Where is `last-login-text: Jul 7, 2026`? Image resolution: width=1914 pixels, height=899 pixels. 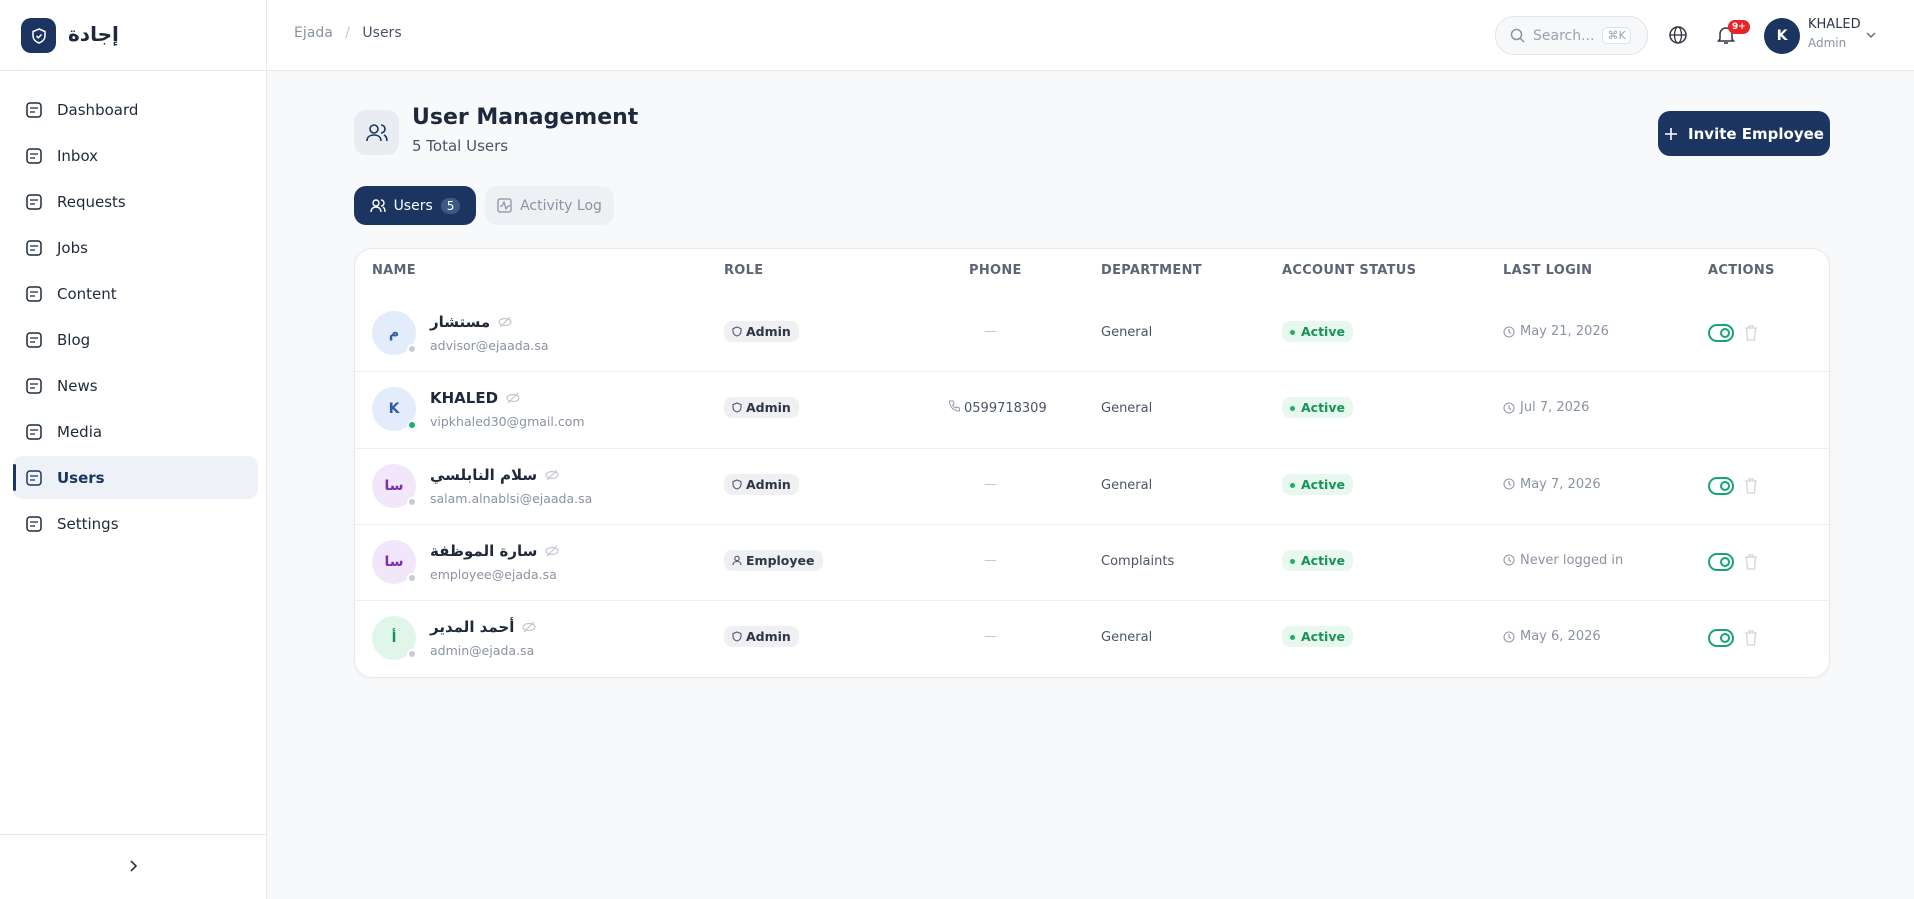 last-login-text: Jul 7, 2026 is located at coordinates (1555, 408).